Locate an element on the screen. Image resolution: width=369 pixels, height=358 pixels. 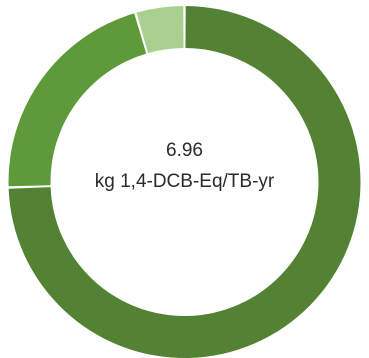
center-value-label: 6.96 is located at coordinates (184, 150).